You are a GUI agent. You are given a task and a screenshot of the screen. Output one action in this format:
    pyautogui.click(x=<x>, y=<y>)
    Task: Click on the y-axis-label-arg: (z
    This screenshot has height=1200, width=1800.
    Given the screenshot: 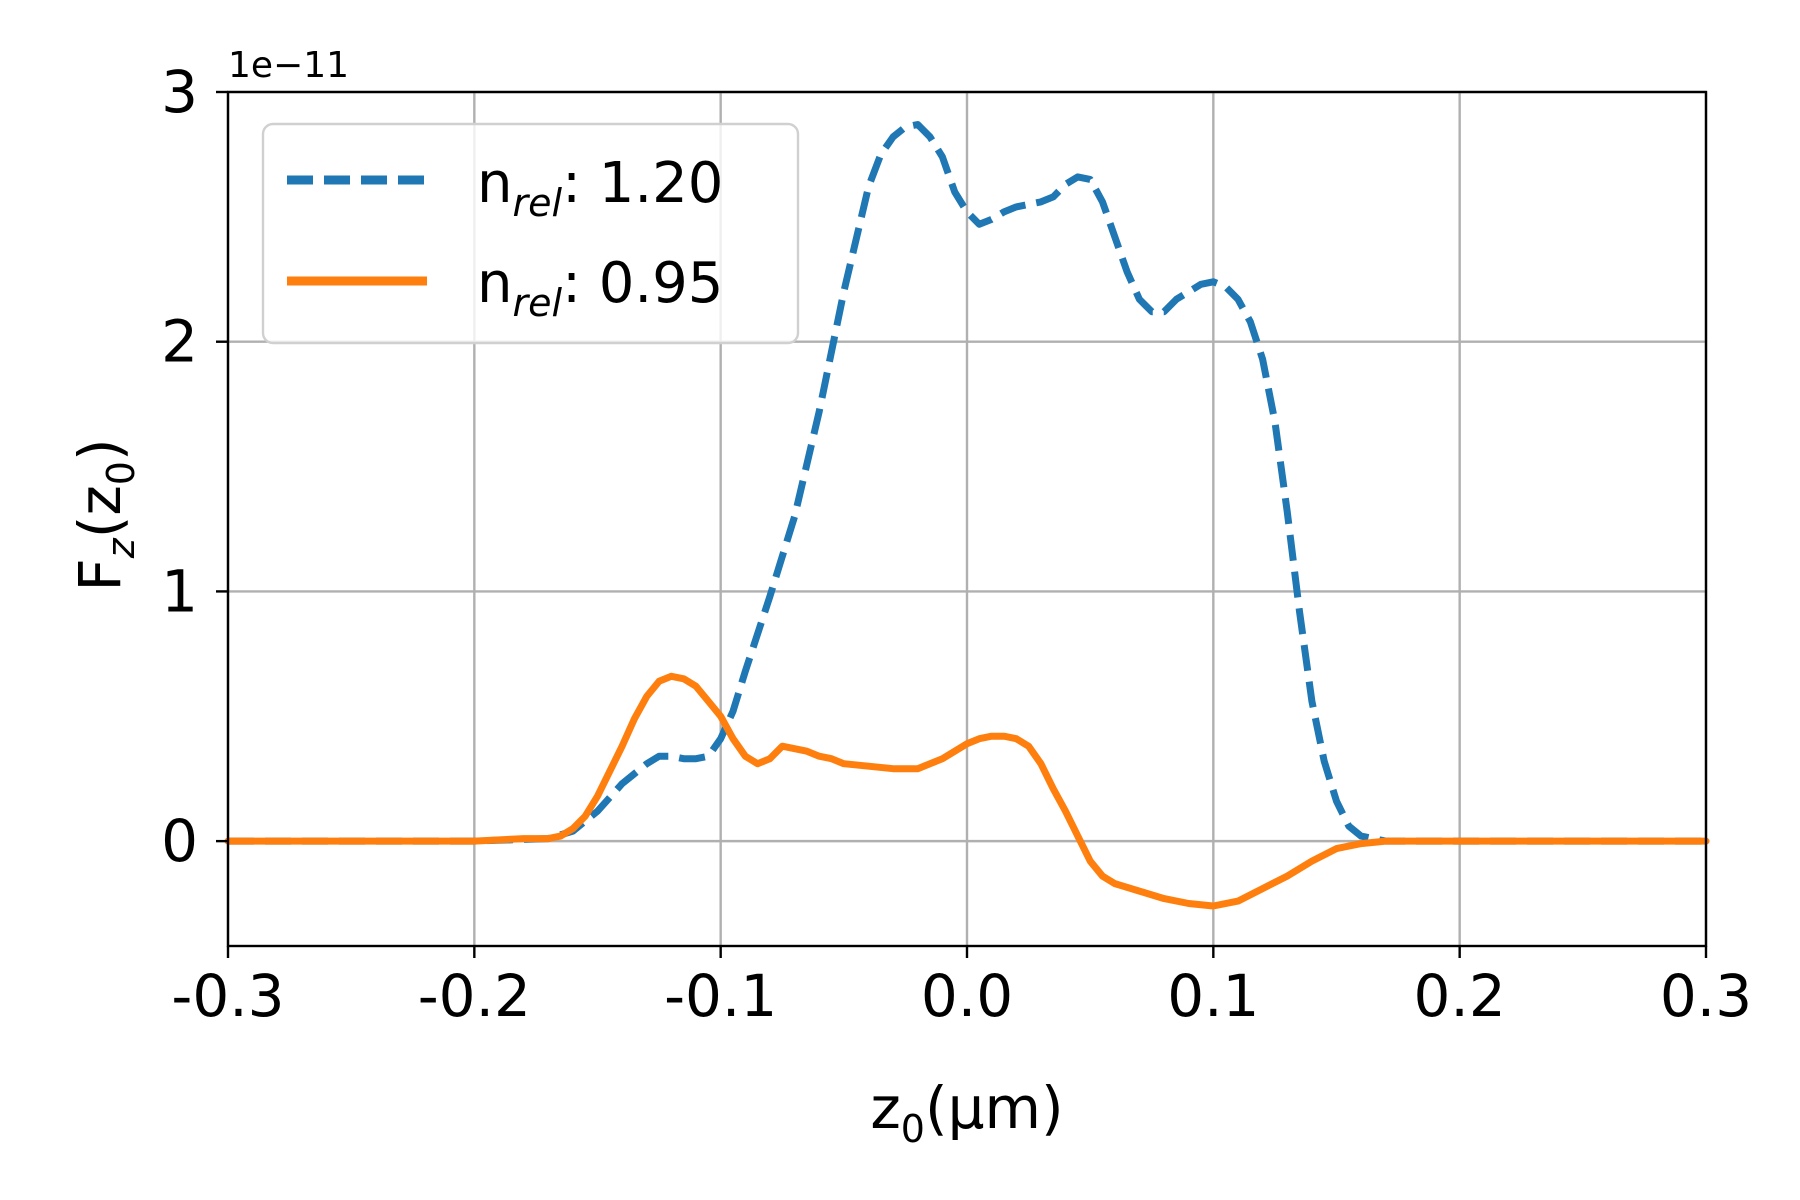 What is the action you would take?
    pyautogui.click(x=100, y=511)
    